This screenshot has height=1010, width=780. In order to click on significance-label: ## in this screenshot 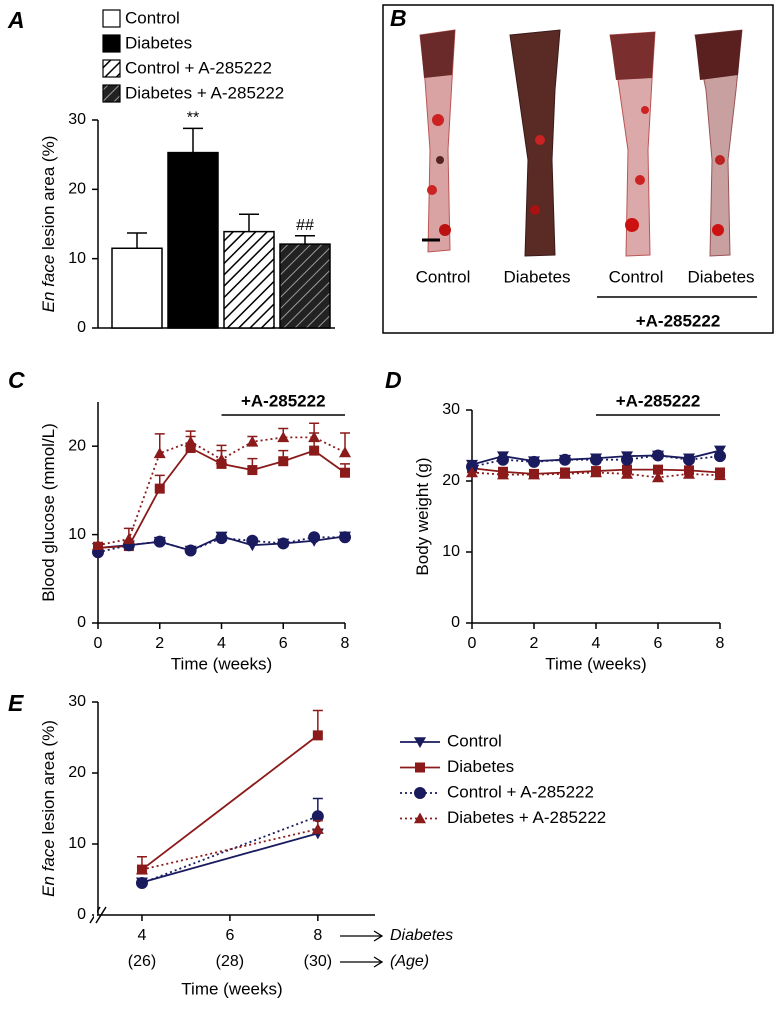, I will do `click(305, 225)`.